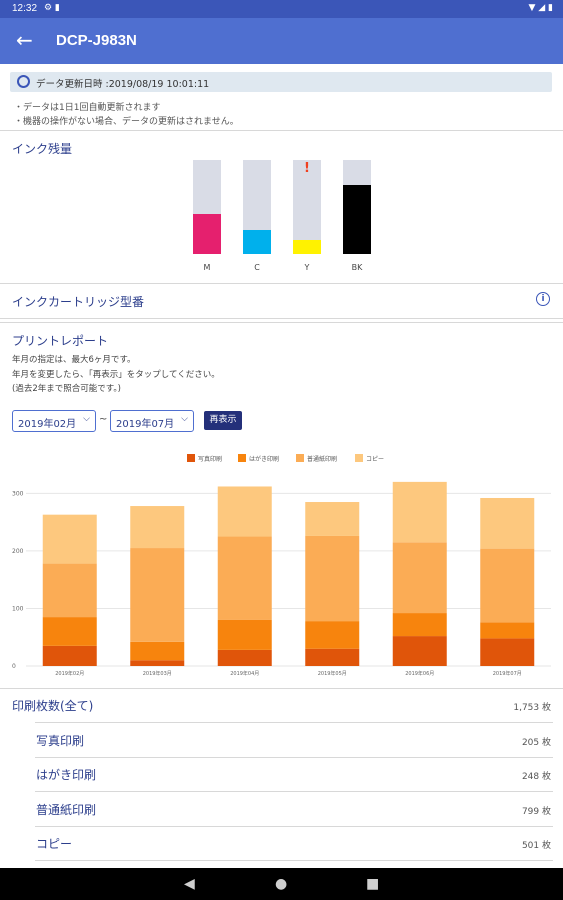  I want to click on system-nav-bar: ◀ ● ■, so click(281, 884).